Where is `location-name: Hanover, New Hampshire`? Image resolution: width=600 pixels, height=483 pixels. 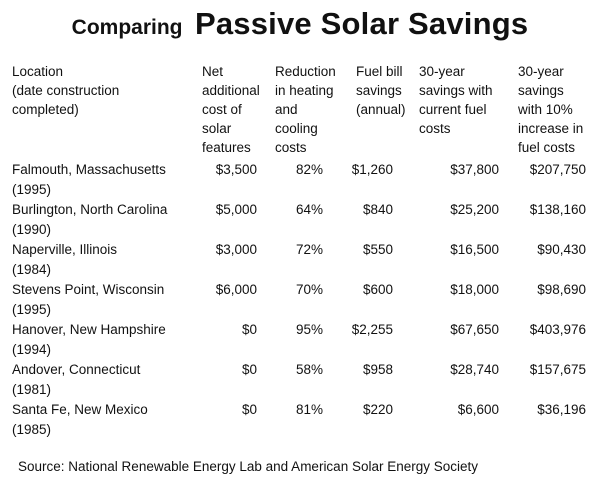
location-name: Hanover, New Hampshire is located at coordinates (89, 329).